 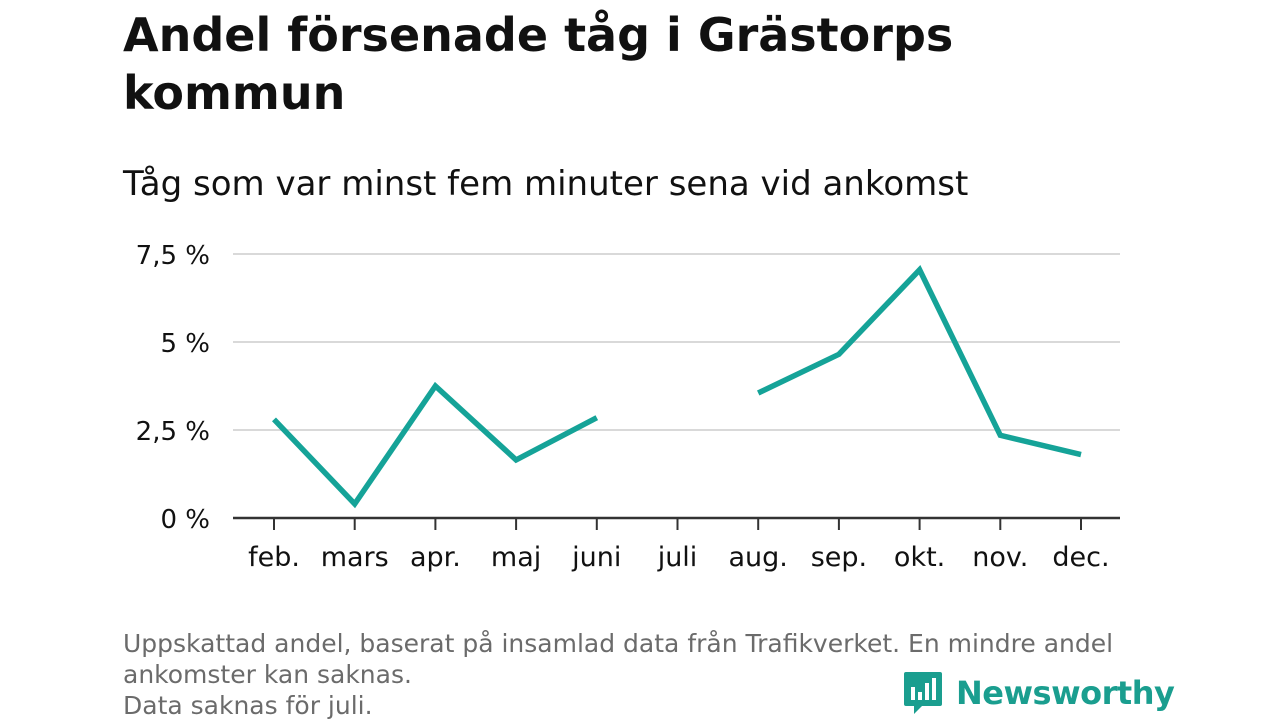 What do you see at coordinates (185, 520) in the screenshot?
I see `y-tick-label: 0 %` at bounding box center [185, 520].